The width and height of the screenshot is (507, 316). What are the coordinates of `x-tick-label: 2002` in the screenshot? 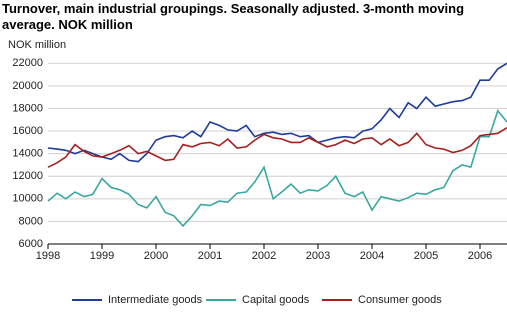 It's located at (264, 256).